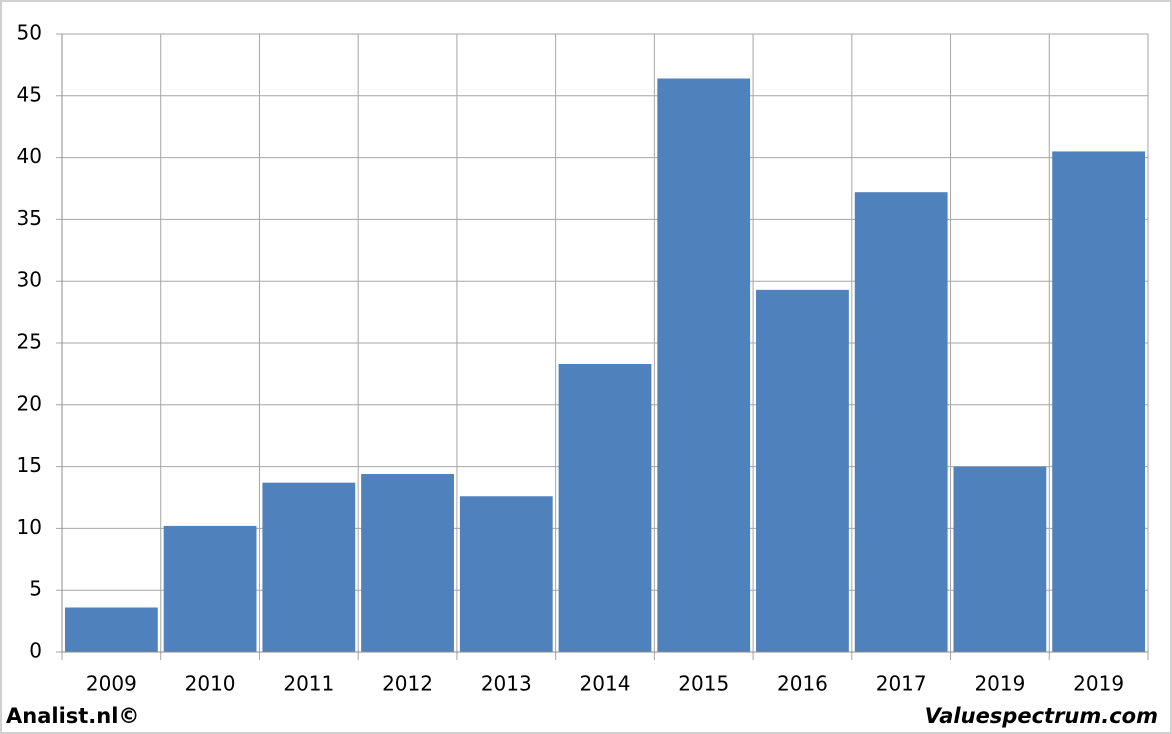 The width and height of the screenshot is (1172, 734). I want to click on x-tick-label: 2009, so click(111, 684).